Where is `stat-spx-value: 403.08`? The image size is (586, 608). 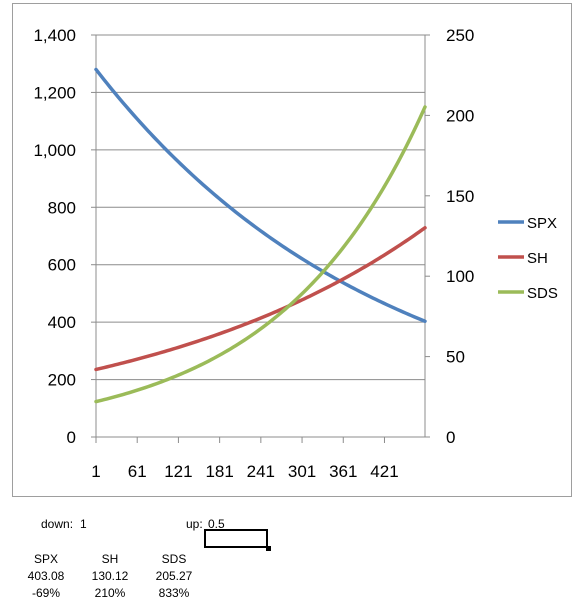
stat-spx-value: 403.08 is located at coordinates (46, 576).